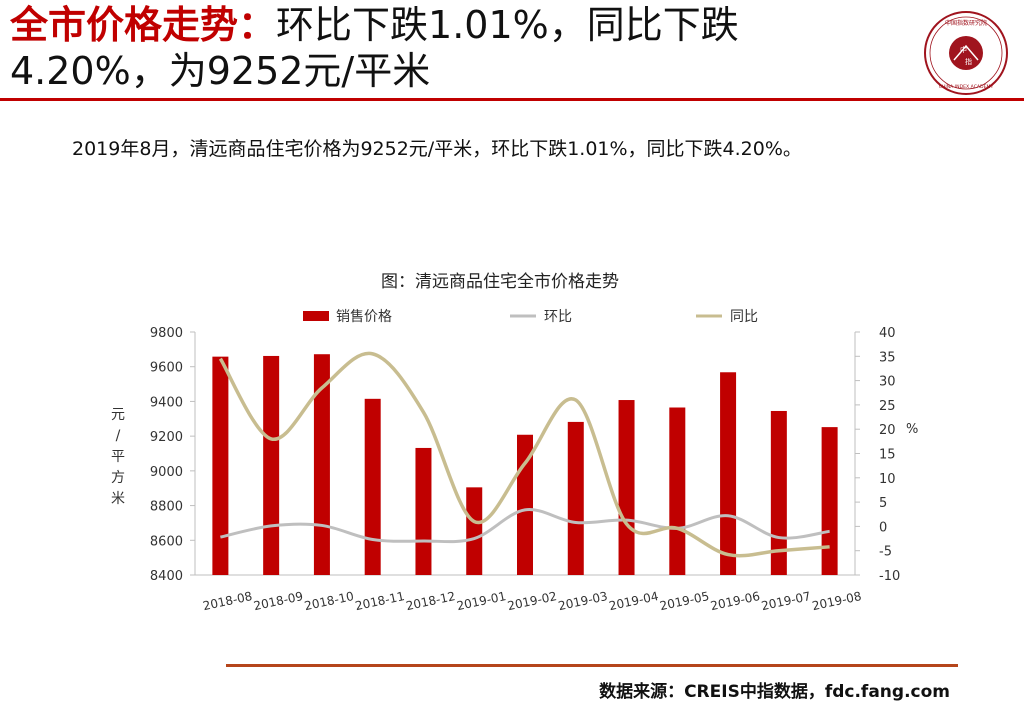 The image size is (1024, 709). I want to click on headline-rest: 环比下跌1.01%，同比下跌, so click(507, 25).